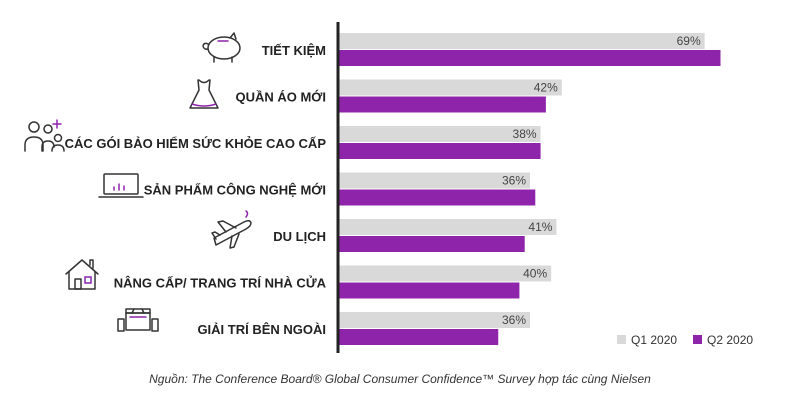 This screenshot has width=800, height=420. Describe the element at coordinates (697, 339) in the screenshot. I see `legend-swatch-q2` at that location.